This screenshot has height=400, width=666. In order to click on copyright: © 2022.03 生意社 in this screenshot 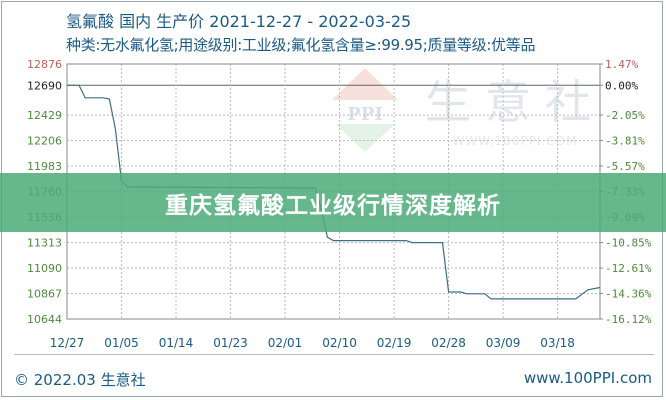, I will do `click(80, 380)`.